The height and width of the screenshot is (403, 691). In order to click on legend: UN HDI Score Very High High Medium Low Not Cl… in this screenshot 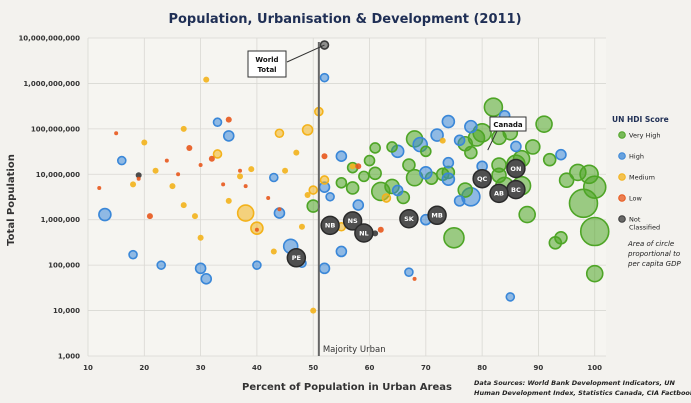, I will do `click(646, 191)`.